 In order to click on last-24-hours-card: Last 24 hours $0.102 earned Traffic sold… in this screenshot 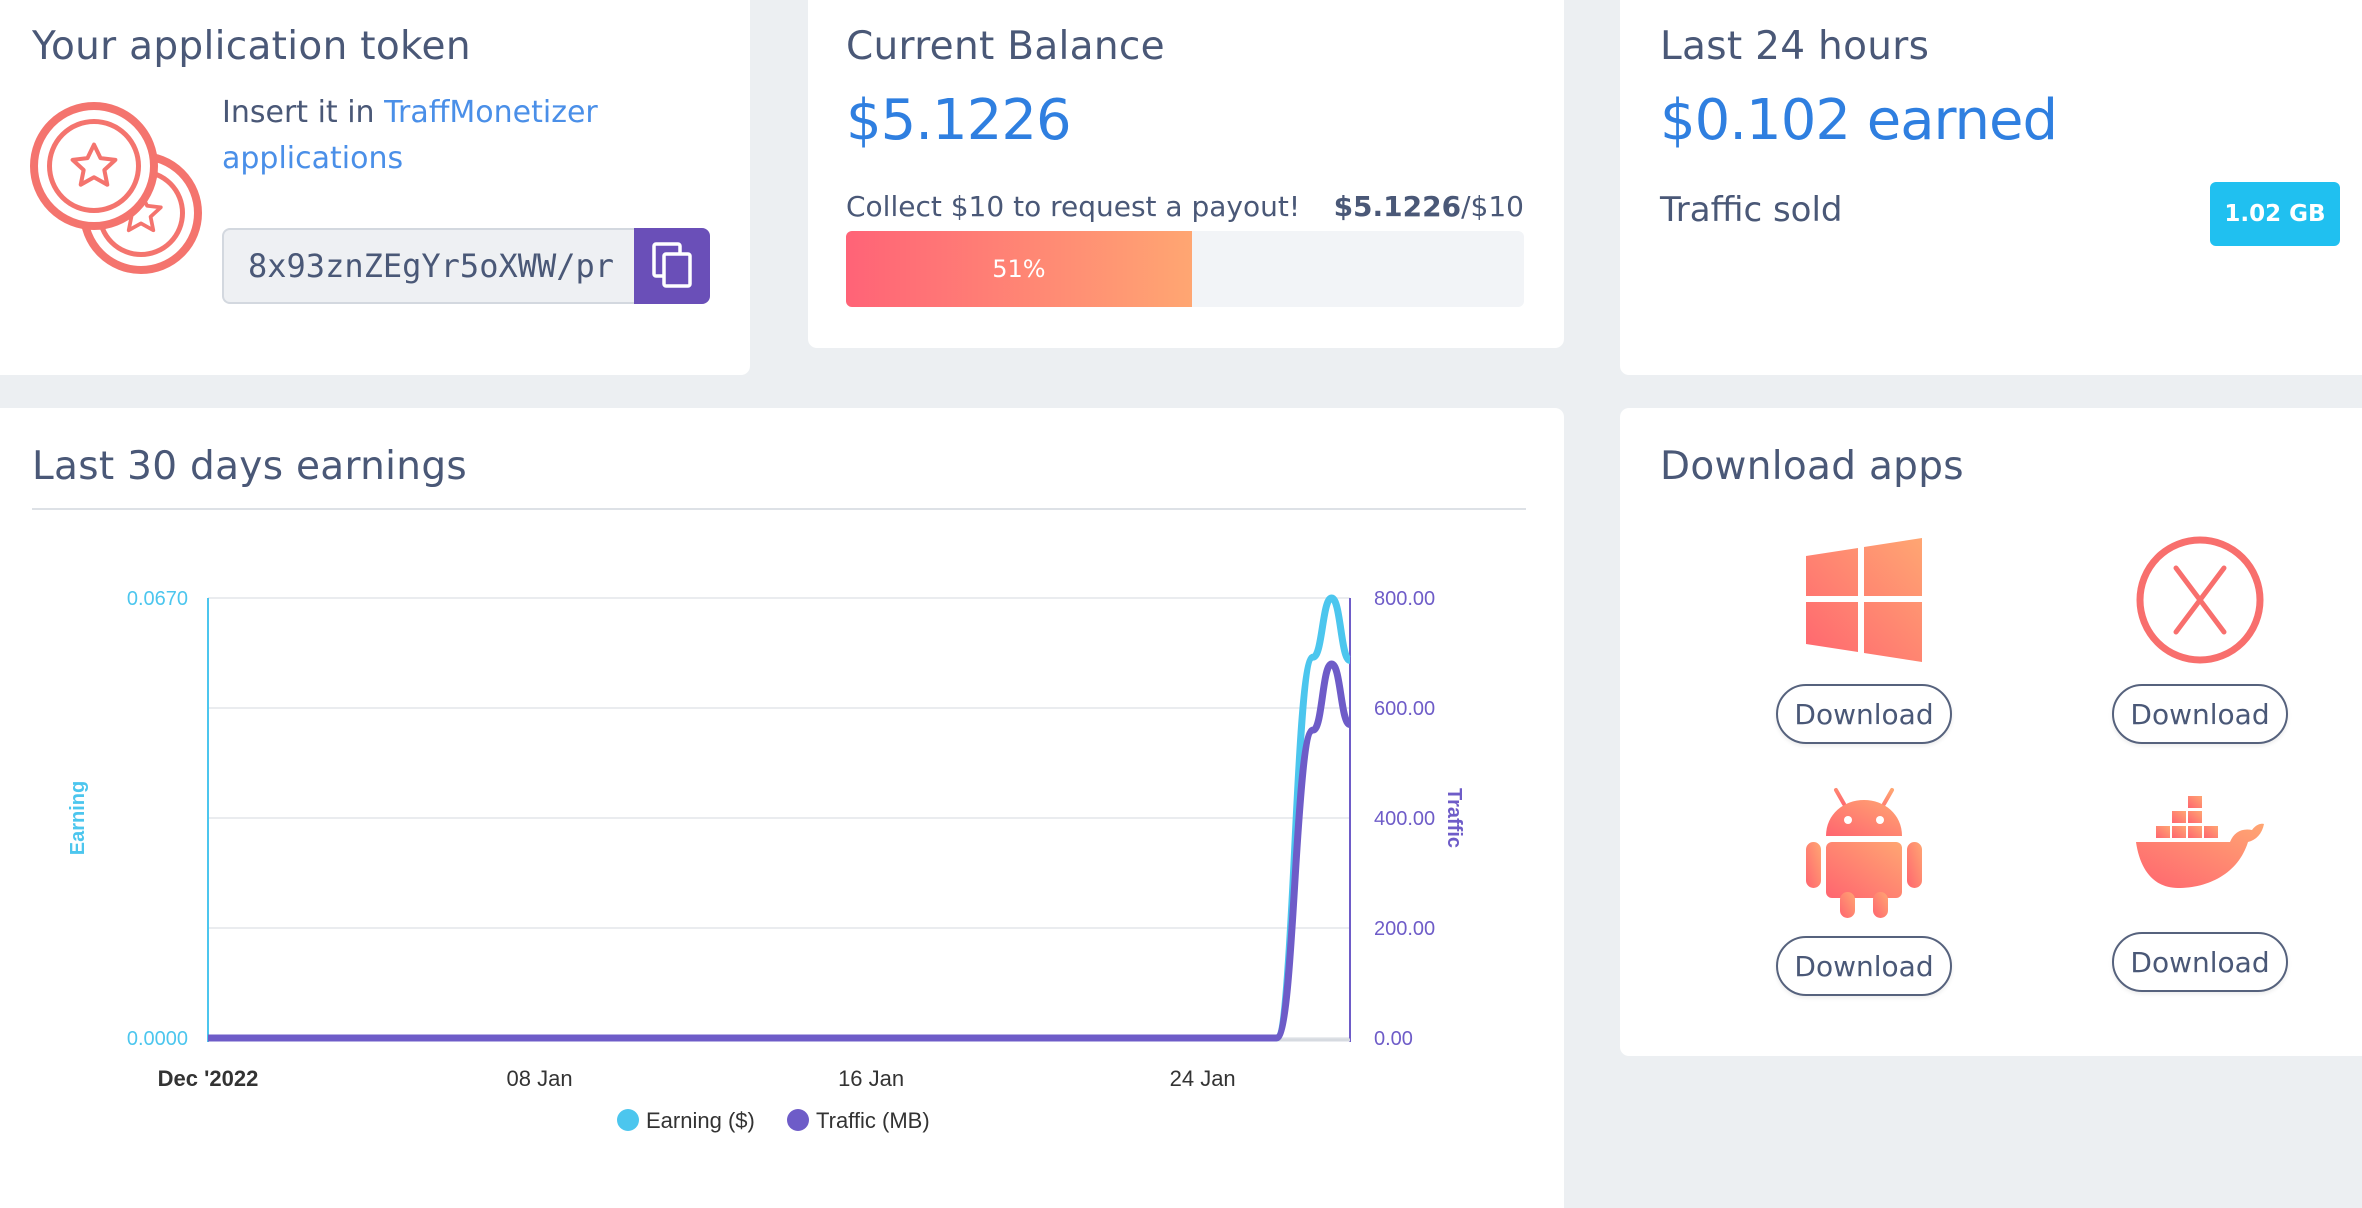, I will do `click(1991, 187)`.